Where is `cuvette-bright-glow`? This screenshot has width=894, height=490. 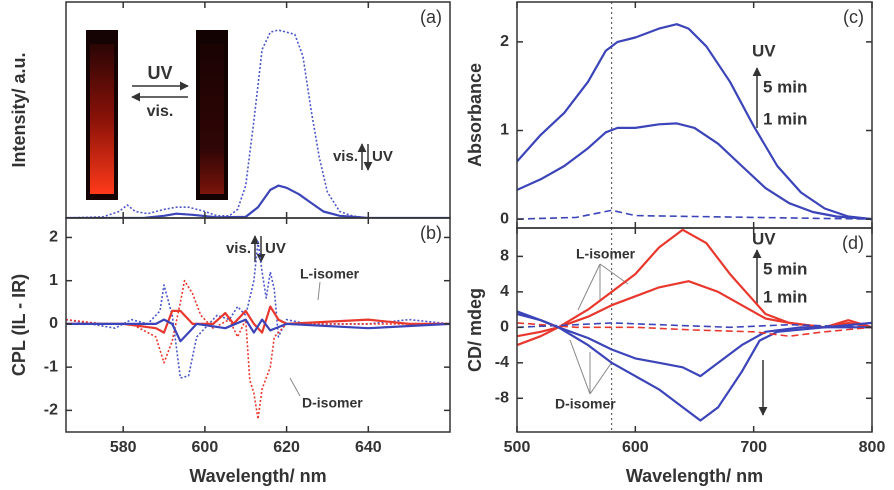 cuvette-bright-glow is located at coordinates (102, 119).